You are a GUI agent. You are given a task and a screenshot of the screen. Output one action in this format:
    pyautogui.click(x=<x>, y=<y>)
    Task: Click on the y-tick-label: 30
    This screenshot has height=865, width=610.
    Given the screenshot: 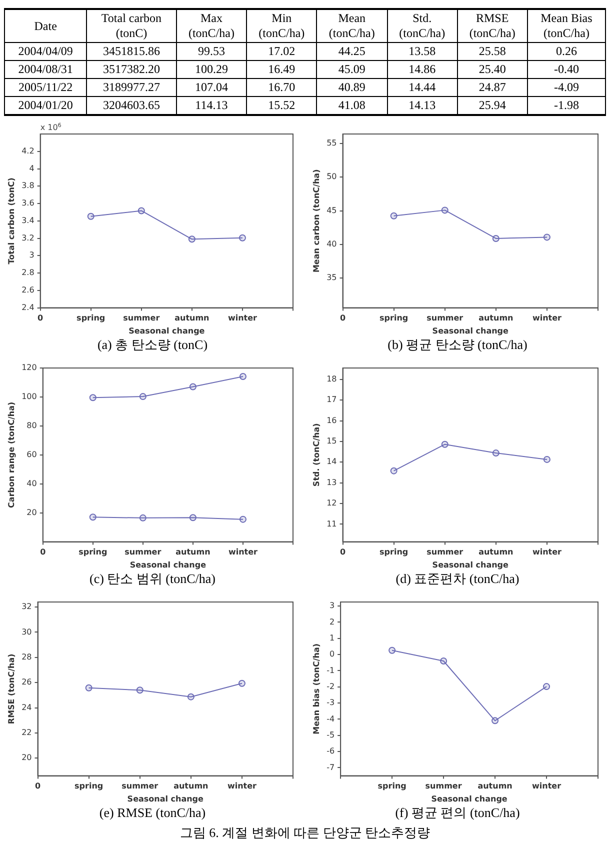 What is the action you would take?
    pyautogui.click(x=26, y=631)
    